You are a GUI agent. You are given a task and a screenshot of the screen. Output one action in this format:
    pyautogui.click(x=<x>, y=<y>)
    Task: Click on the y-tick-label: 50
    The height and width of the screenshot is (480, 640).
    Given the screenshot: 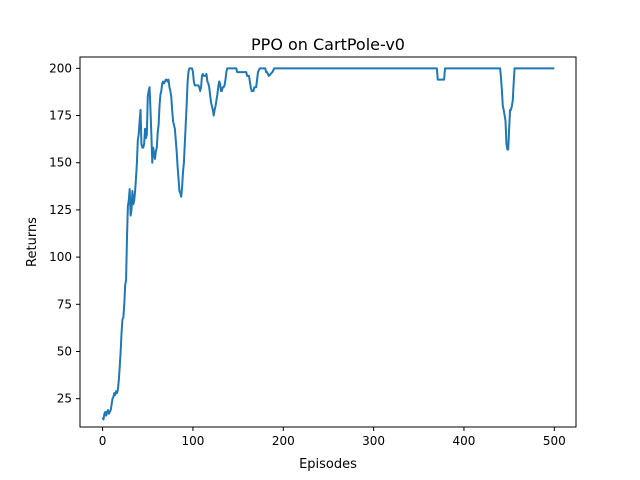 What is the action you would take?
    pyautogui.click(x=64, y=351)
    